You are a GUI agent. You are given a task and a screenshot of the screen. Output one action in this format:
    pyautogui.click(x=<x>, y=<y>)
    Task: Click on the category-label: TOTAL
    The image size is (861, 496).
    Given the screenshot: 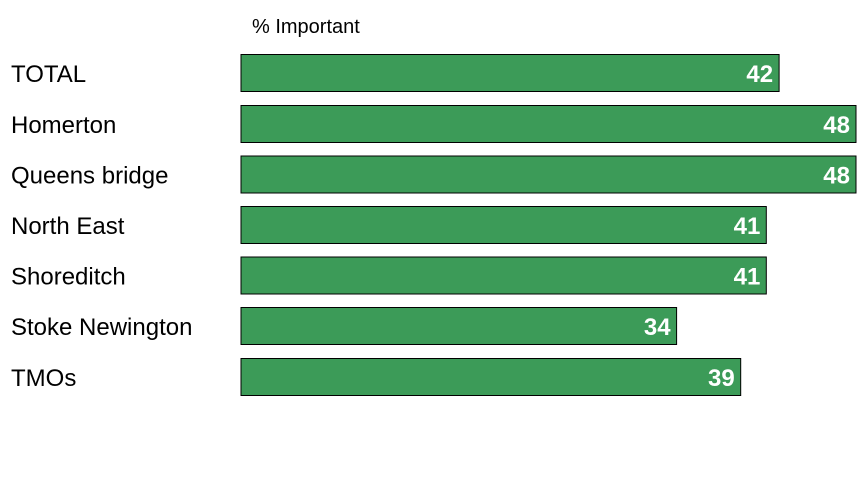 What is the action you would take?
    pyautogui.click(x=48, y=74)
    